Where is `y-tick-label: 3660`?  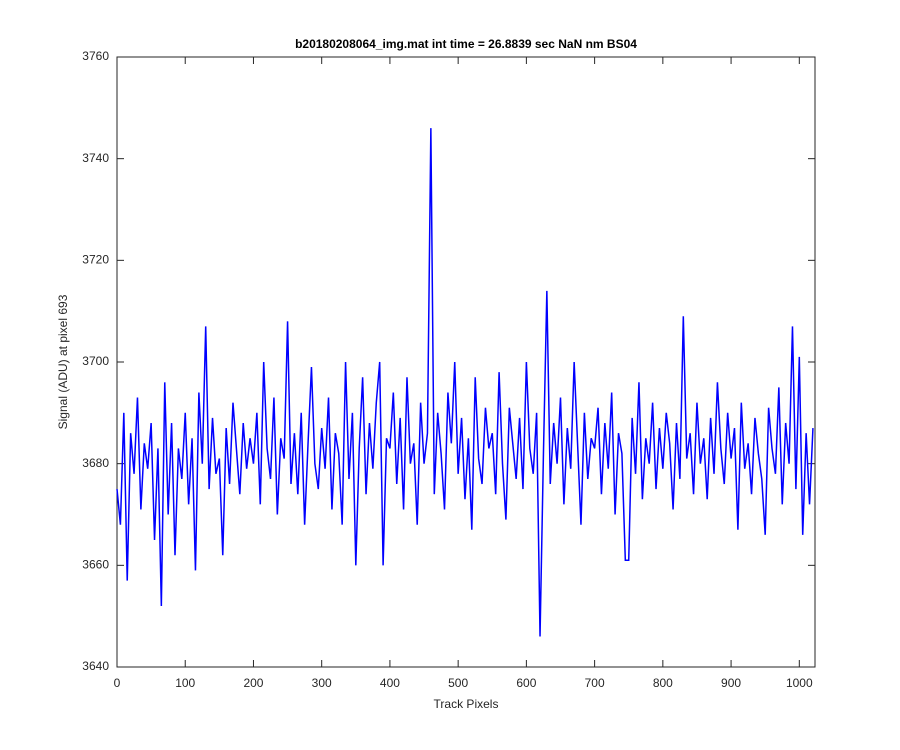 y-tick-label: 3660 is located at coordinates (95, 565).